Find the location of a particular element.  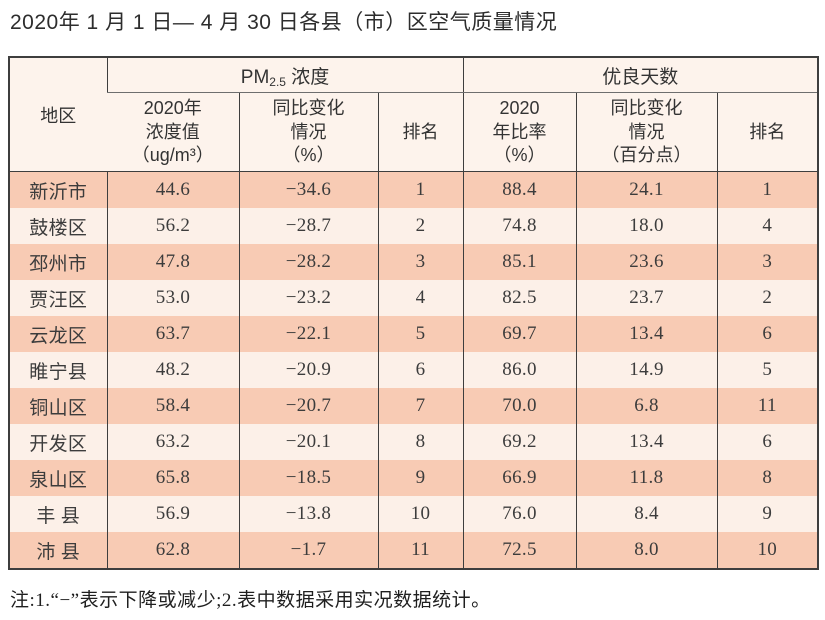

pm-value-cell: 62.8 is located at coordinates (172, 551).